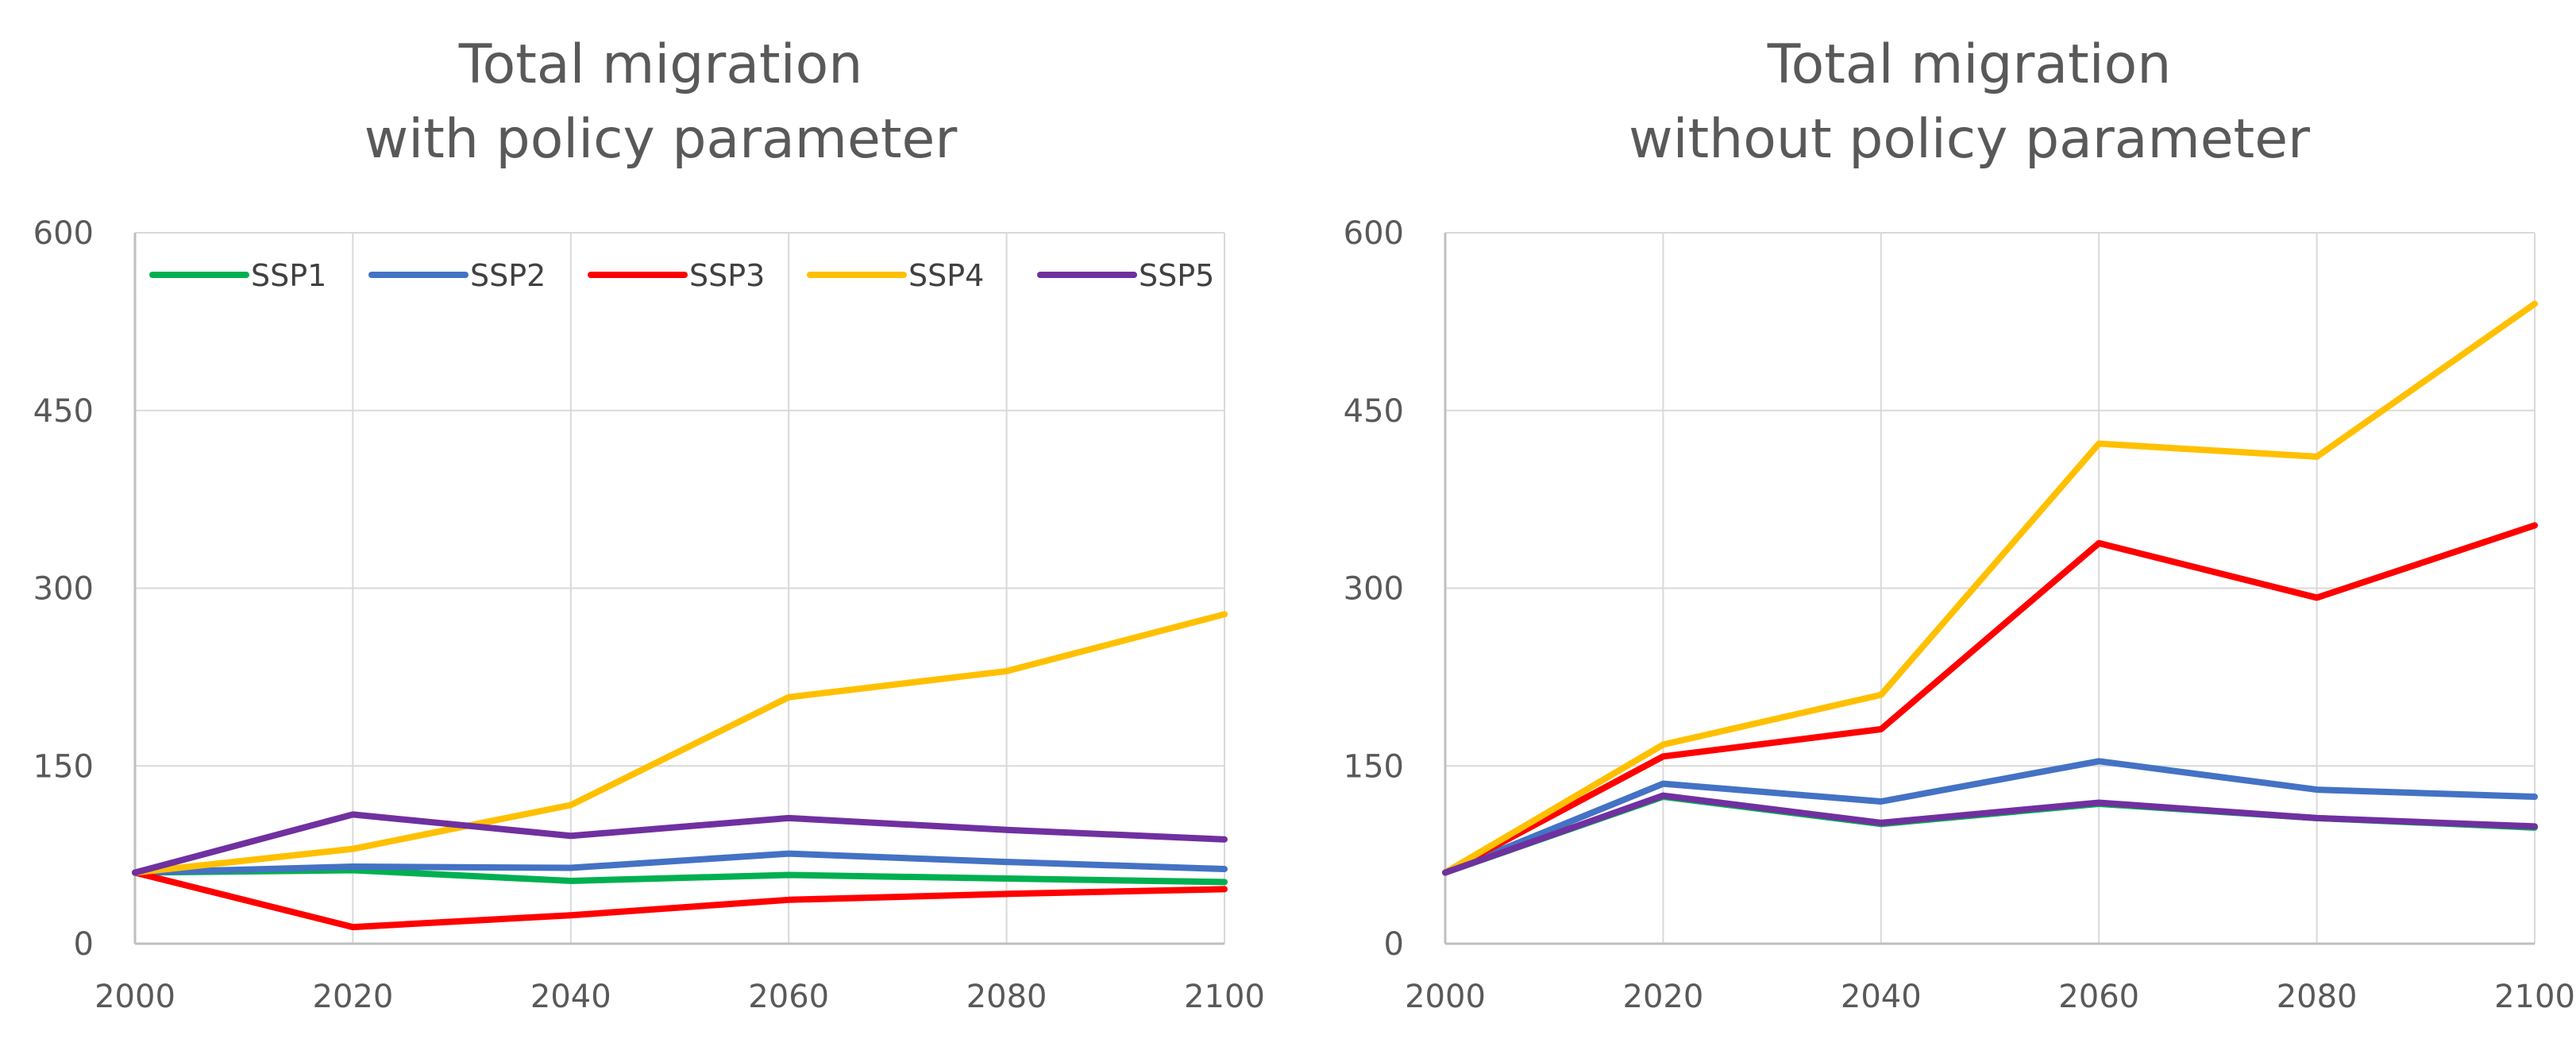  What do you see at coordinates (1970, 139) in the screenshot?
I see `chart-title-line2: without policy parameter` at bounding box center [1970, 139].